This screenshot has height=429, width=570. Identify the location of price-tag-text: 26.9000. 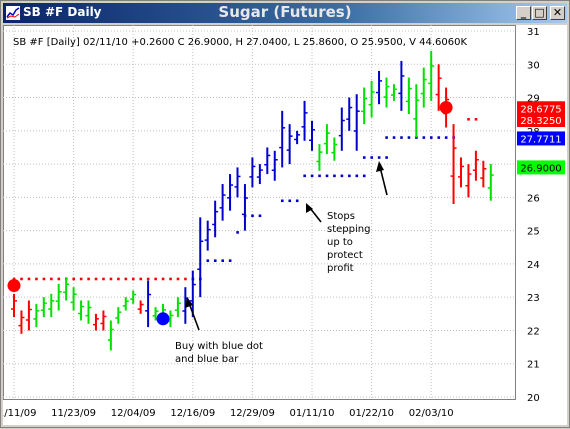
(540, 168).